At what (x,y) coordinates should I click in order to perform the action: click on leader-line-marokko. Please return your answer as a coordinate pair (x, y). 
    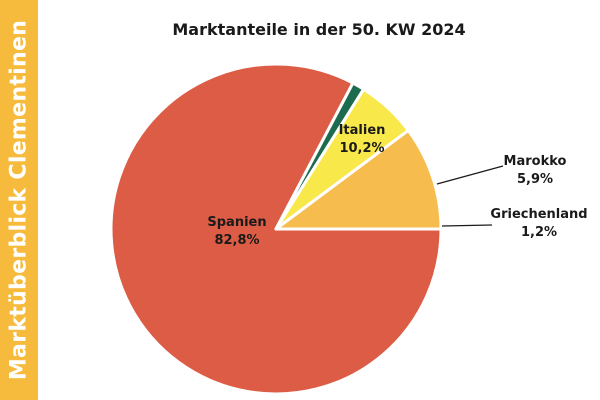
    Looking at the image, I should click on (470, 175).